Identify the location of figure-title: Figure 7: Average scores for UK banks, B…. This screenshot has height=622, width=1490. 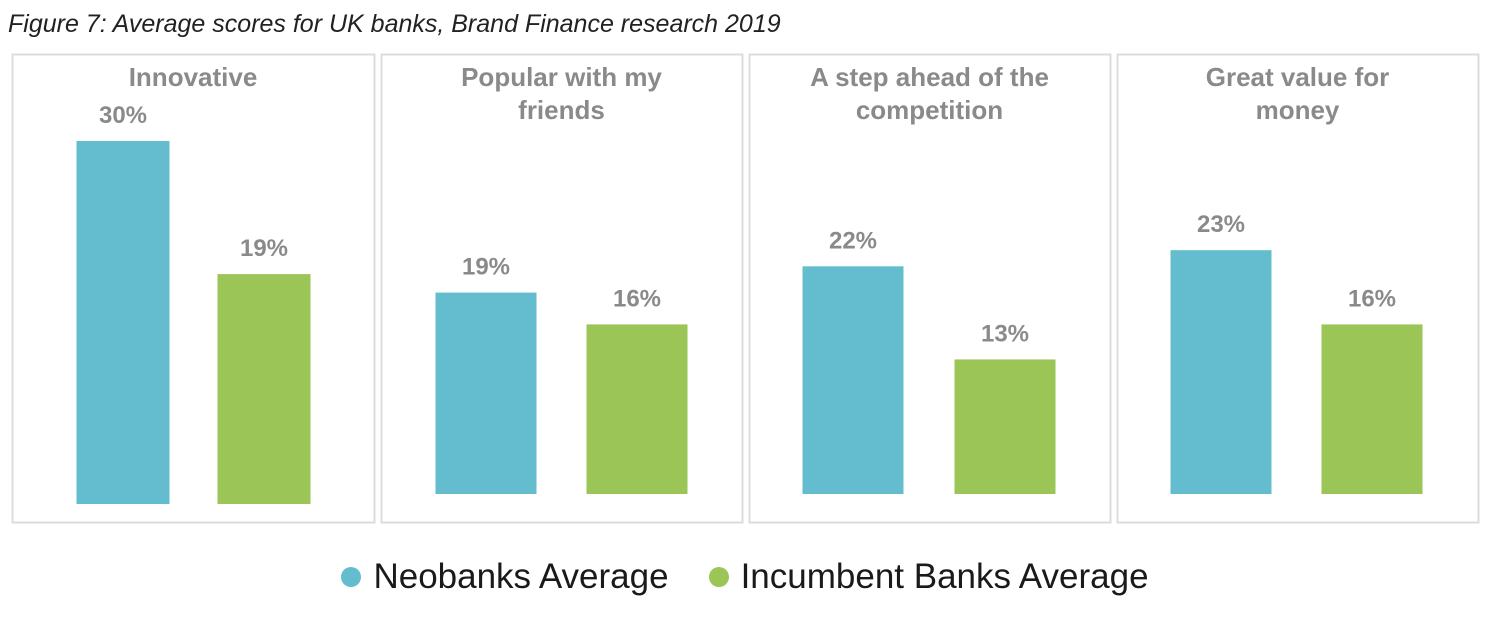
(394, 24).